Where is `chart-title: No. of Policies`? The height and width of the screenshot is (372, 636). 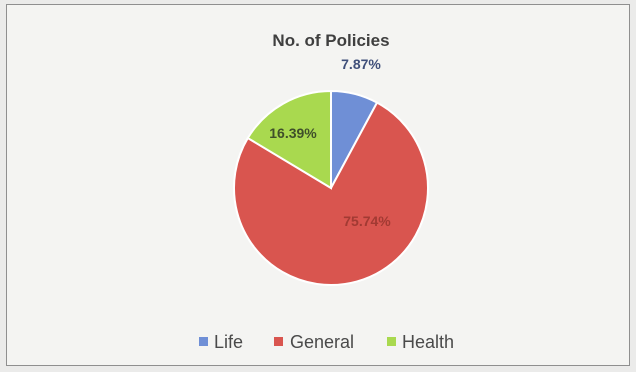
chart-title: No. of Policies is located at coordinates (330, 40).